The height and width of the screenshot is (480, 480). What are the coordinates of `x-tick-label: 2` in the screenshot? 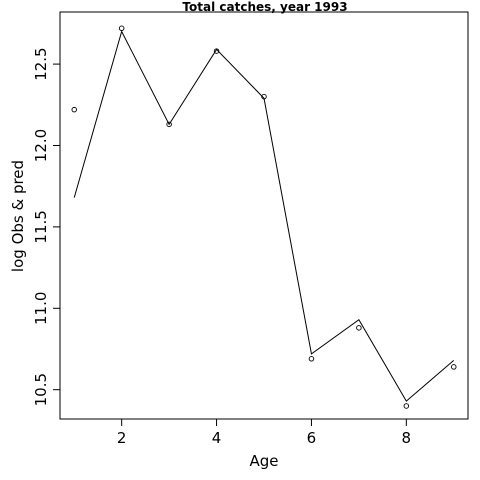 It's located at (122, 438).